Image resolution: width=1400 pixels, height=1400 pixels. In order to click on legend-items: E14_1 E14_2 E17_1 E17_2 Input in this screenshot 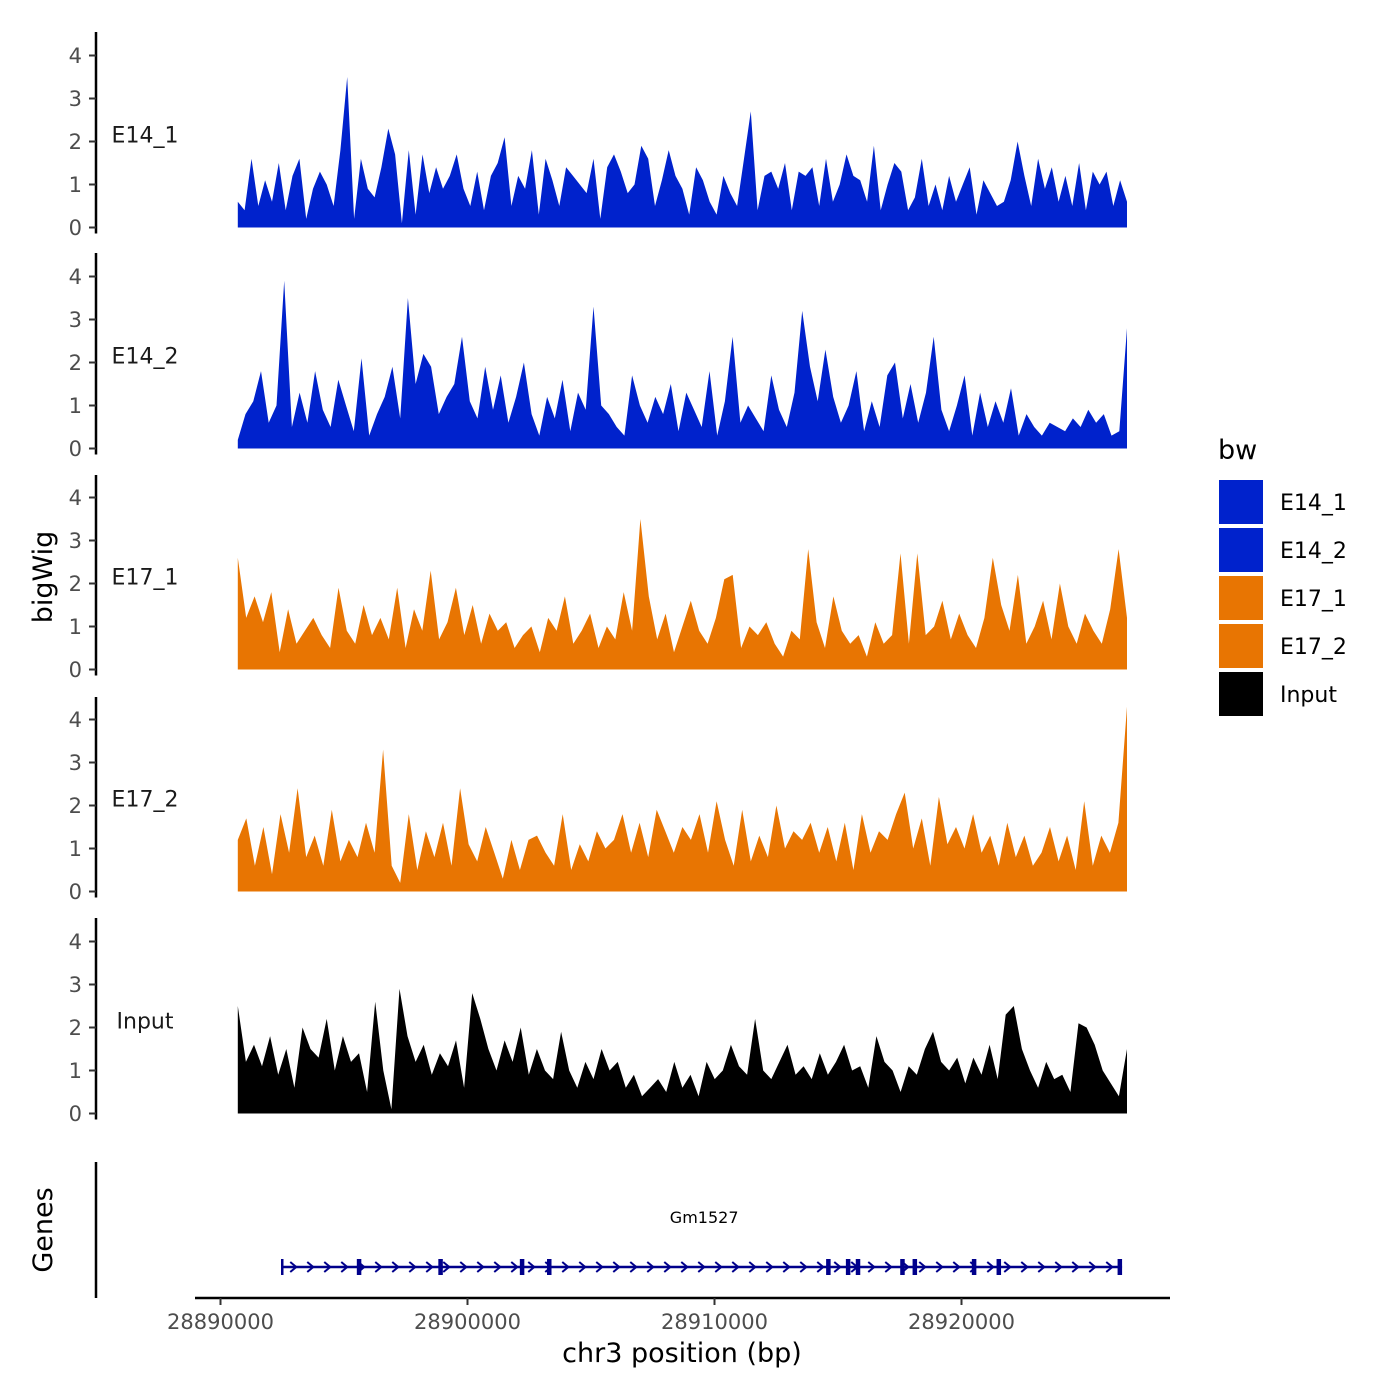, I will do `click(1283, 598)`.